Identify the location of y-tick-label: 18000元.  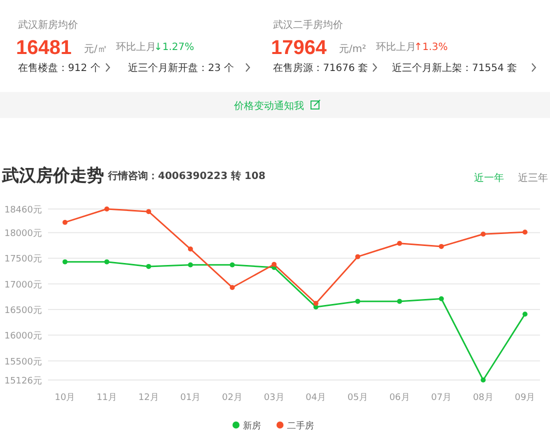
(23, 234).